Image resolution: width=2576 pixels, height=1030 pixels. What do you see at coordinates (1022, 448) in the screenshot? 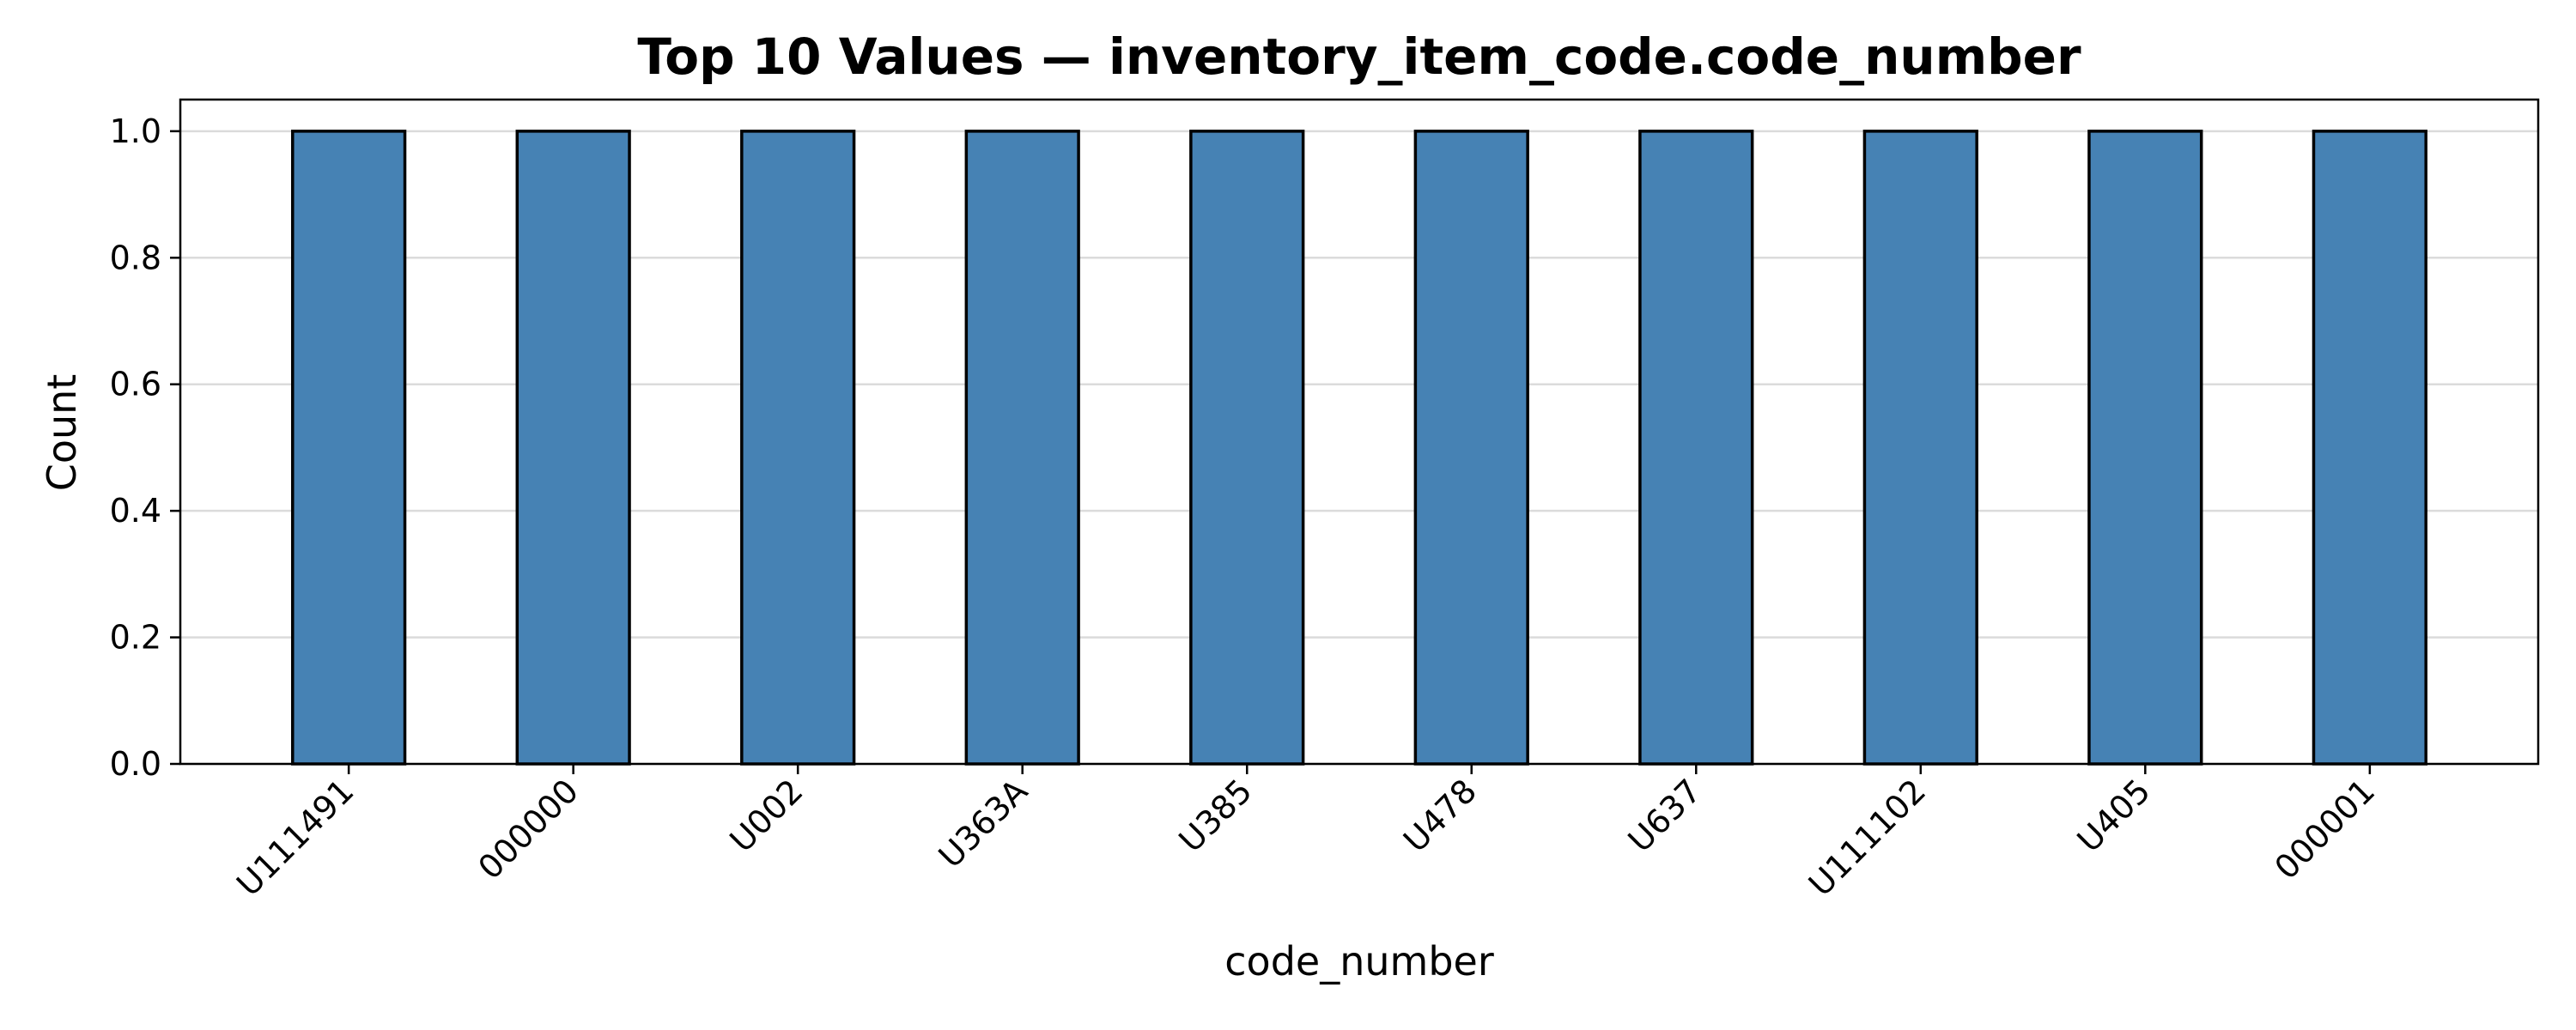
I see `bar-U363A` at bounding box center [1022, 448].